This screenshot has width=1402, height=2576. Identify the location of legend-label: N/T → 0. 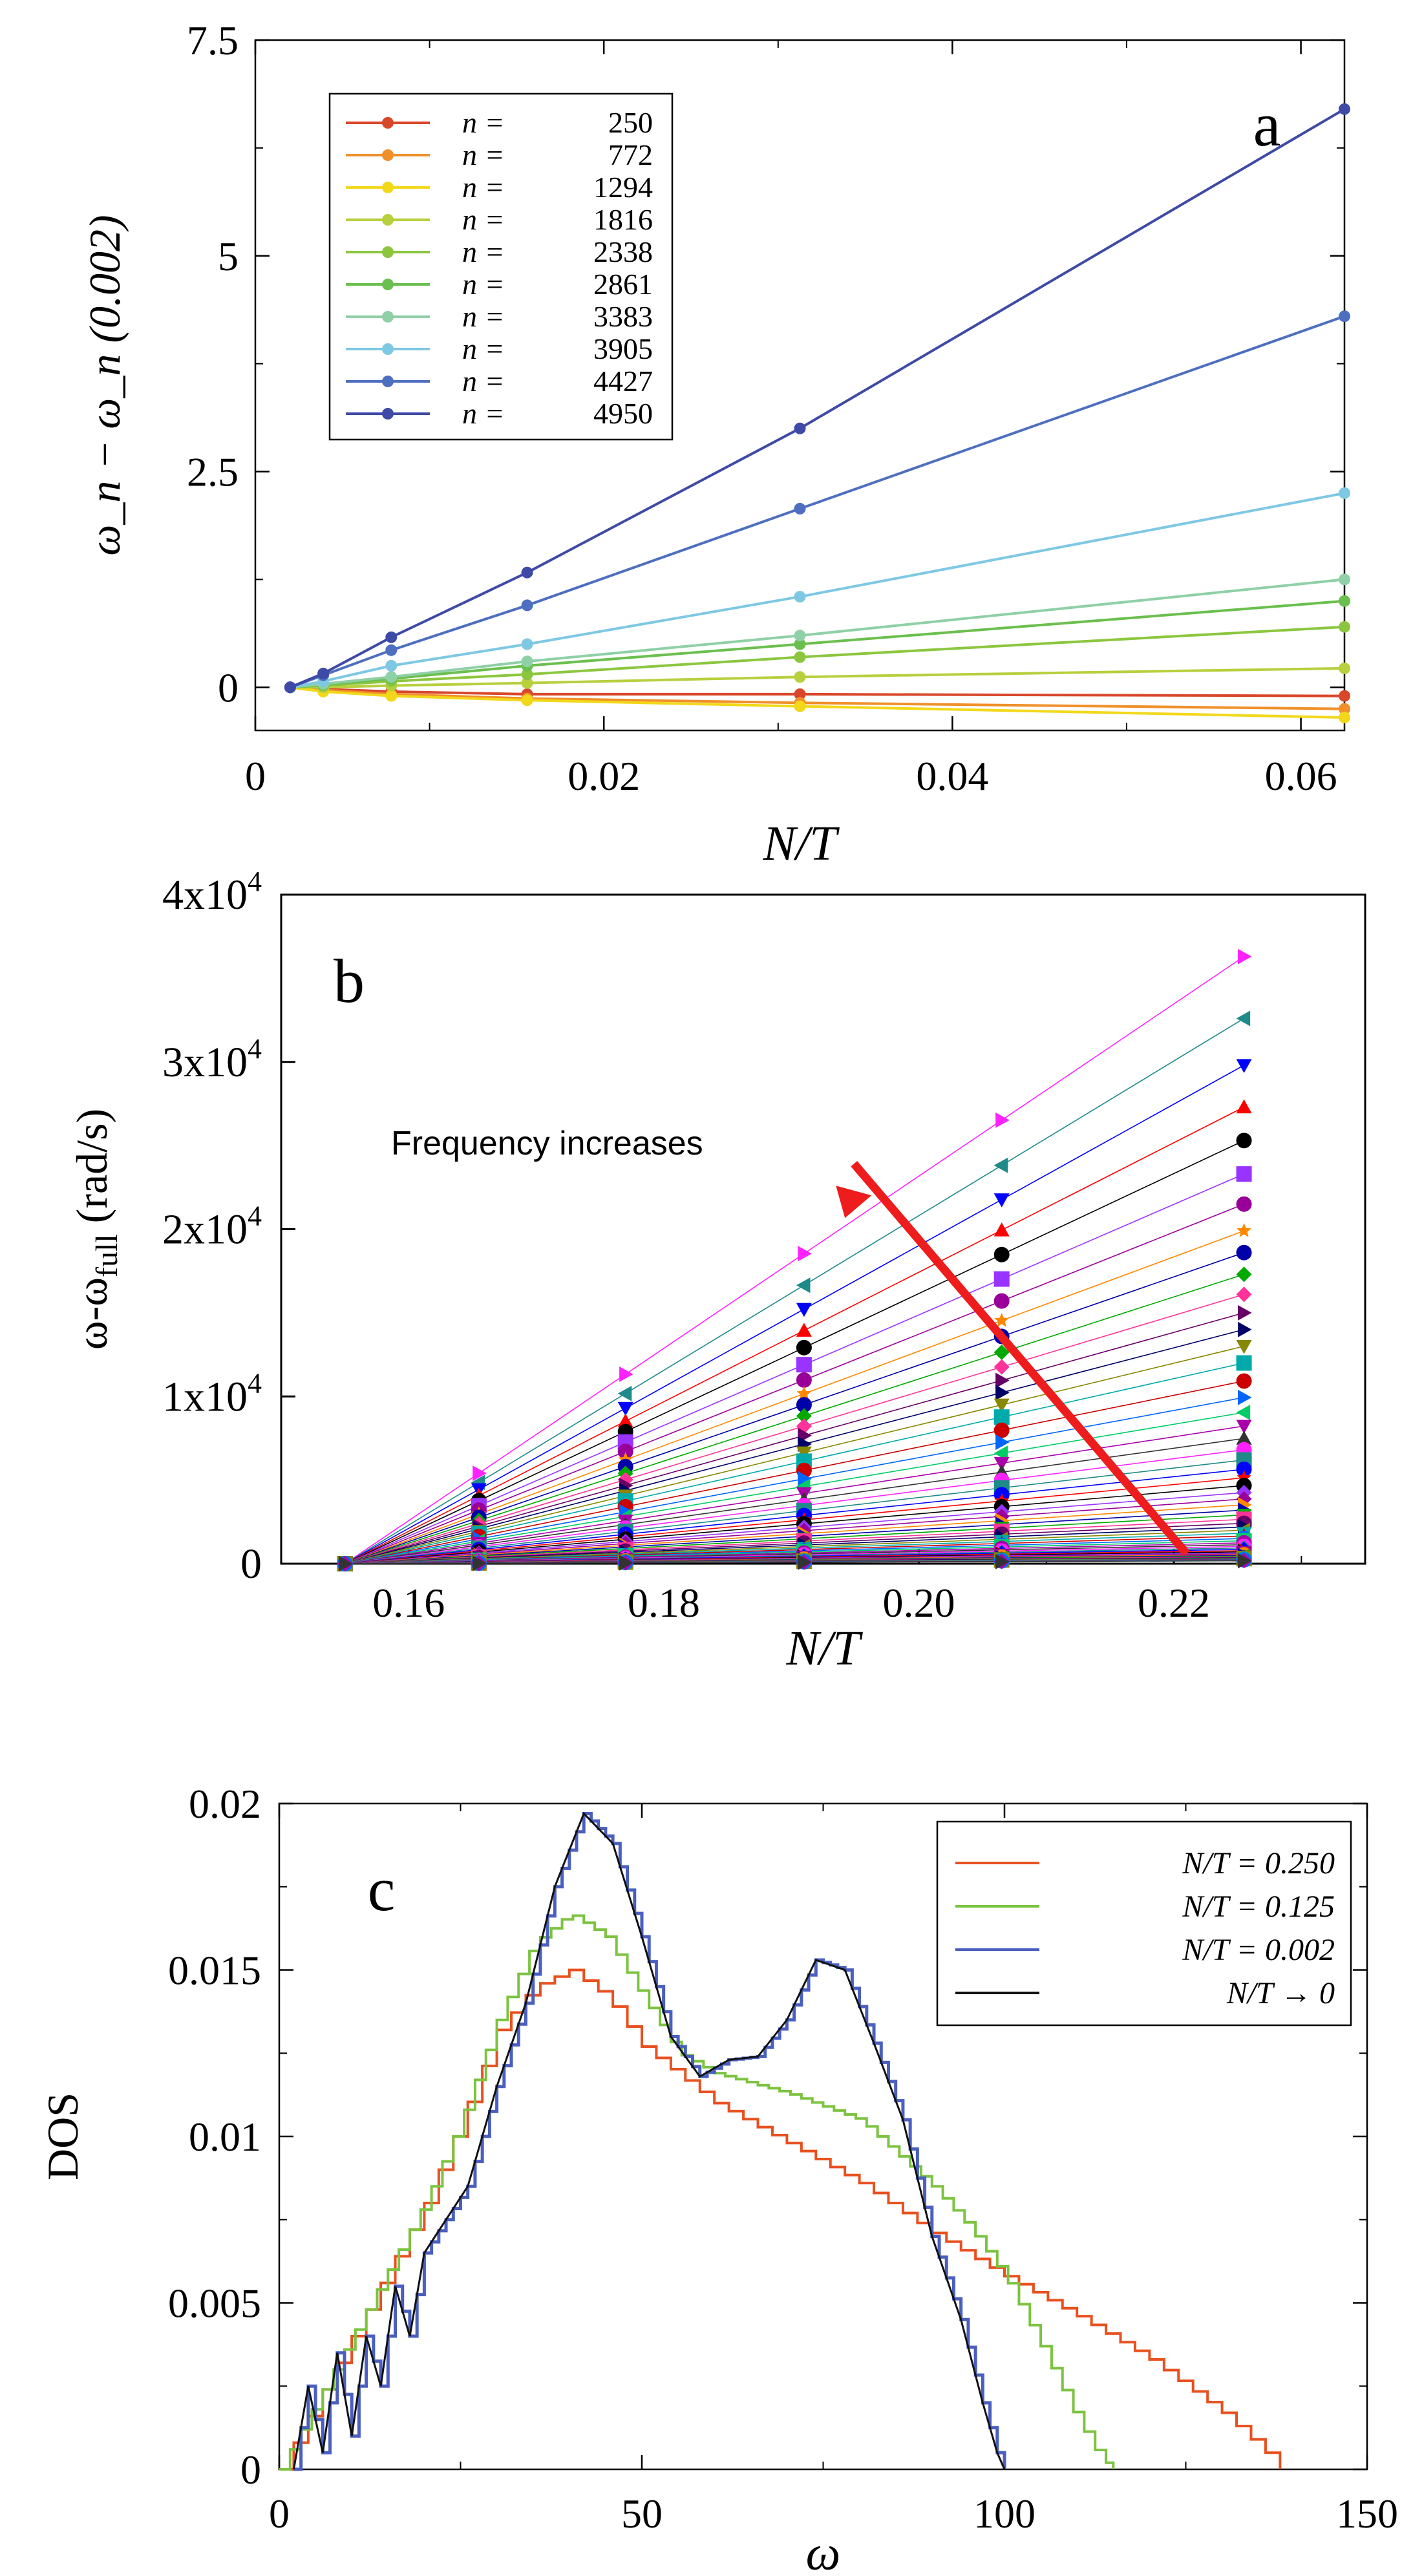
(1280, 1993).